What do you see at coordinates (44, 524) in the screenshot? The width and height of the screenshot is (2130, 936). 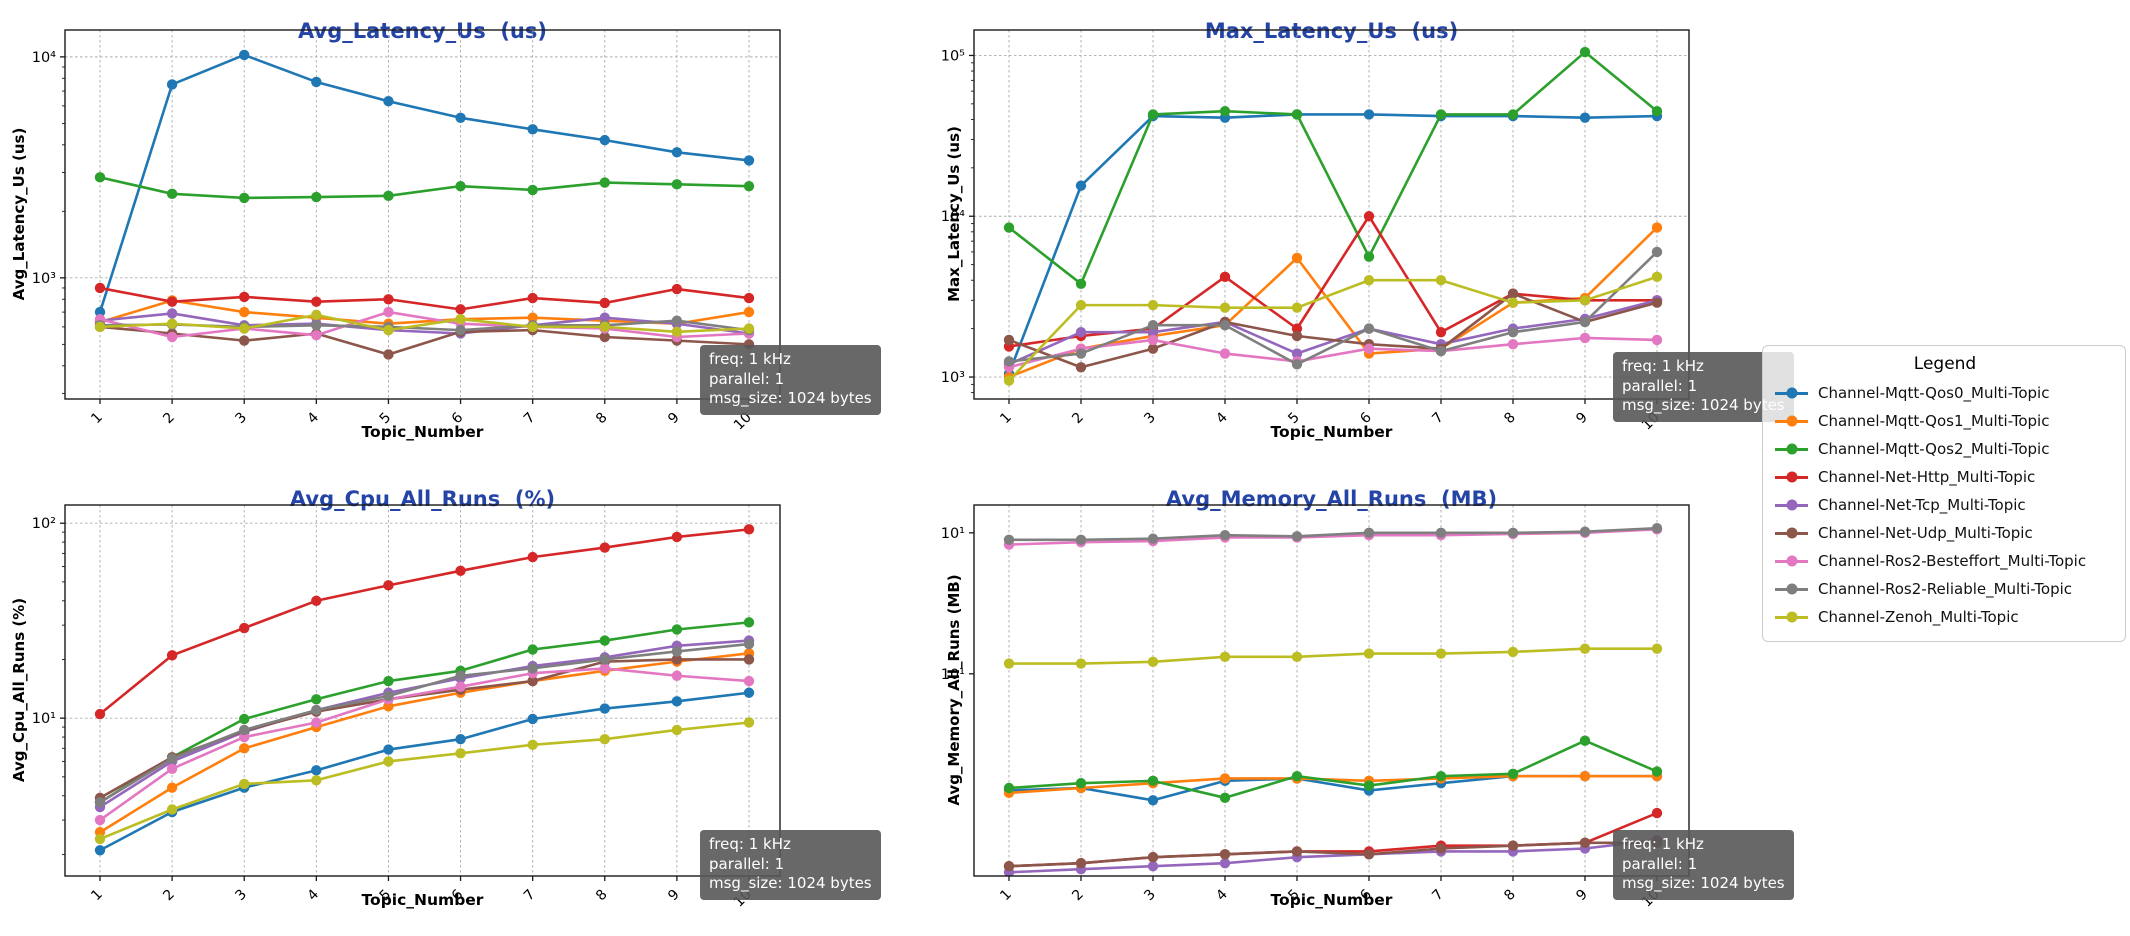 I see `svg-text: 10²` at bounding box center [44, 524].